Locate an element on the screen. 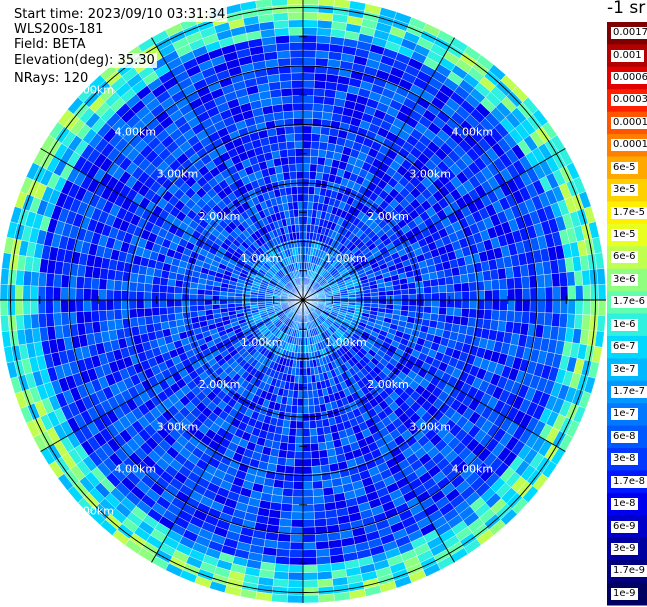  colorbar-tick-label: 1.7e-9 is located at coordinates (629, 571).